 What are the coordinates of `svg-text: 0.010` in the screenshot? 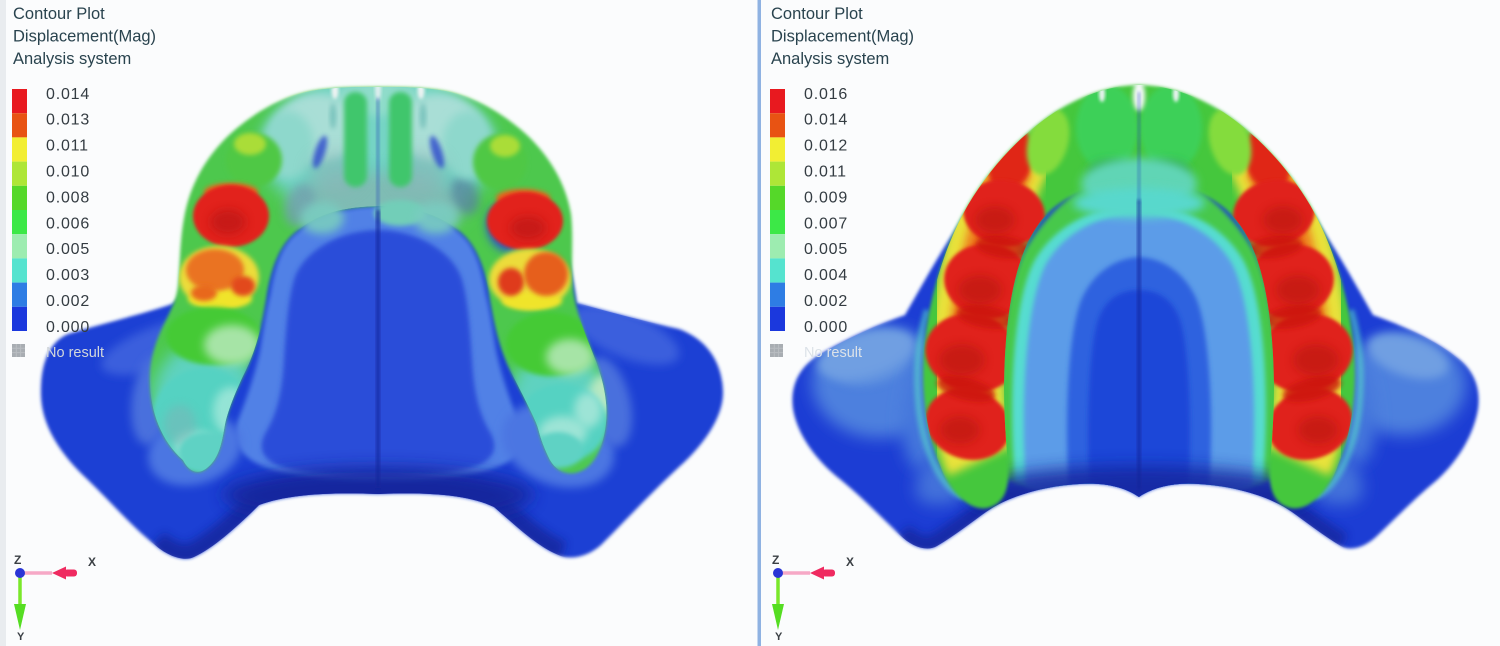 It's located at (68, 172).